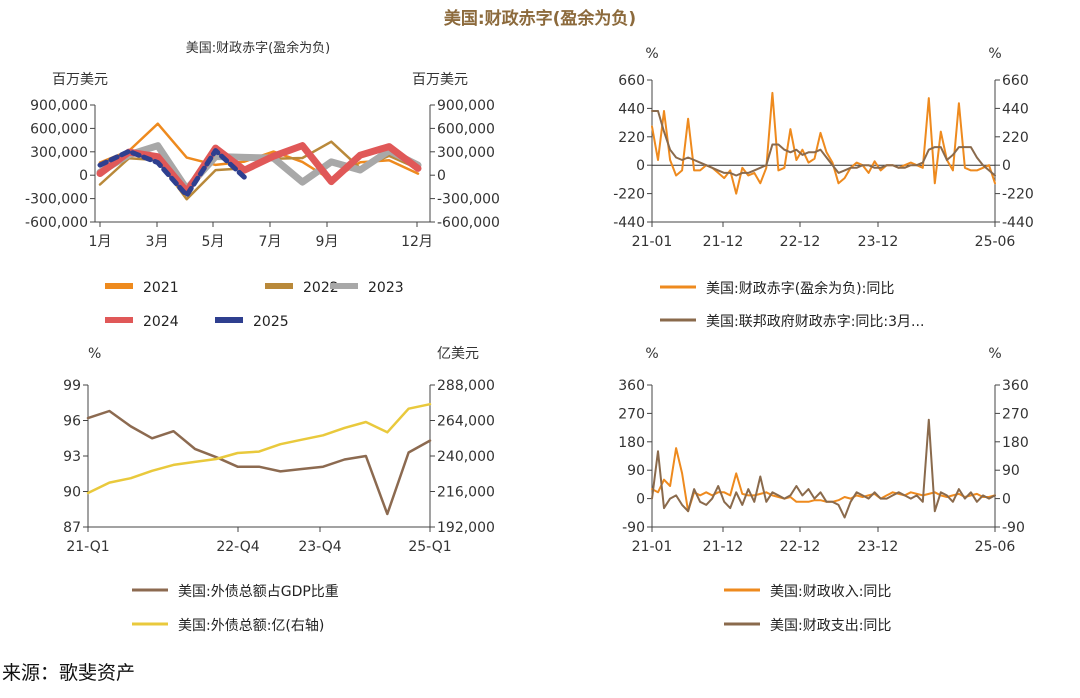 The width and height of the screenshot is (1080, 698). I want to click on chart2-xtick-label: 25-06, so click(995, 242).